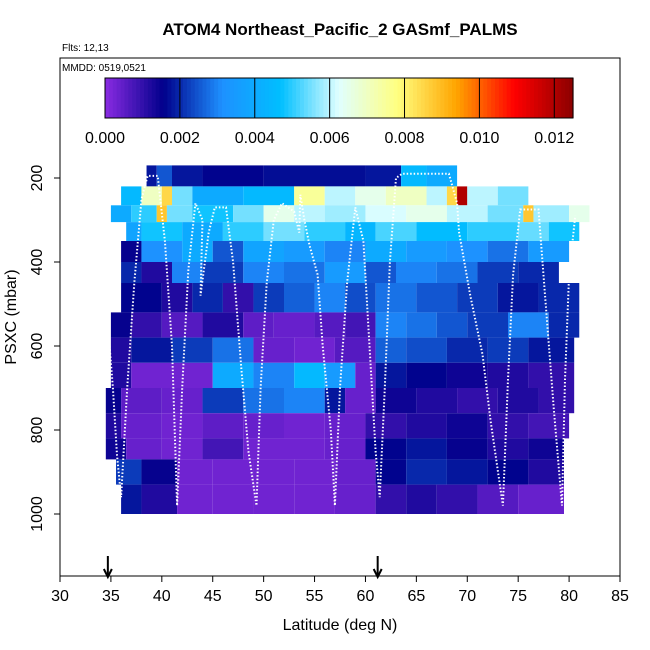  I want to click on colorbar-tick-label: 0.008, so click(404, 138).